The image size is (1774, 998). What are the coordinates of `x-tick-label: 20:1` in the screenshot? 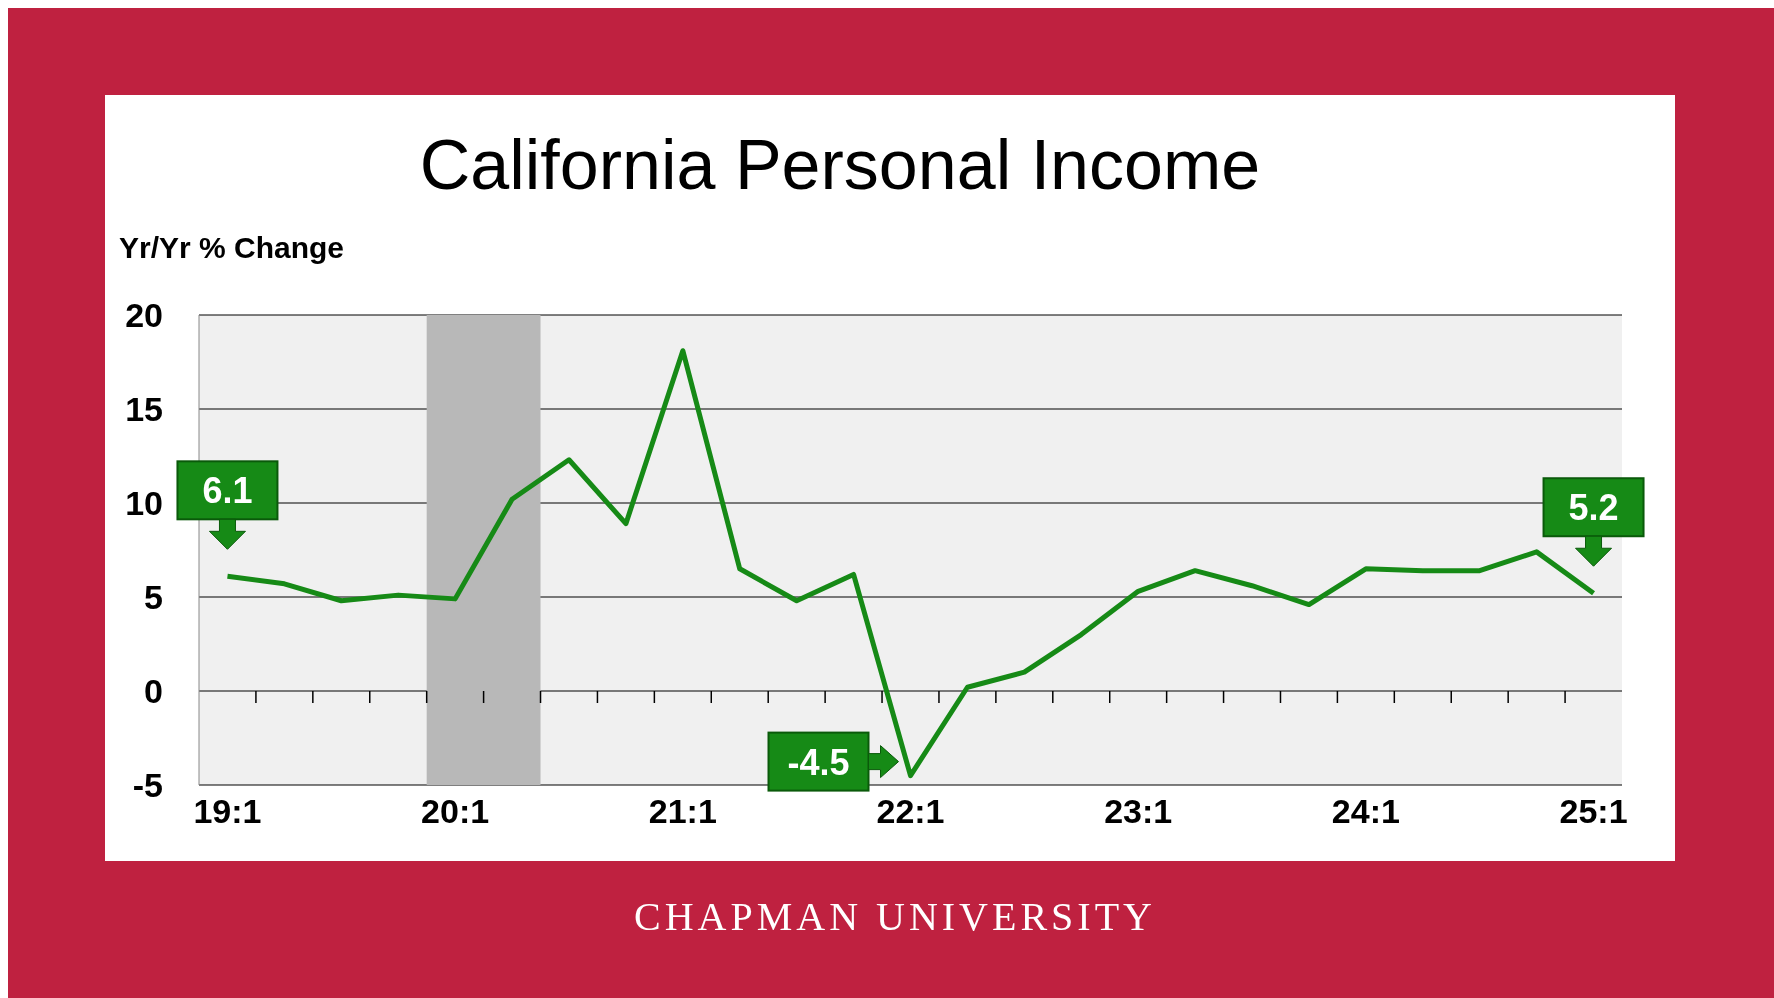 It's located at (455, 811).